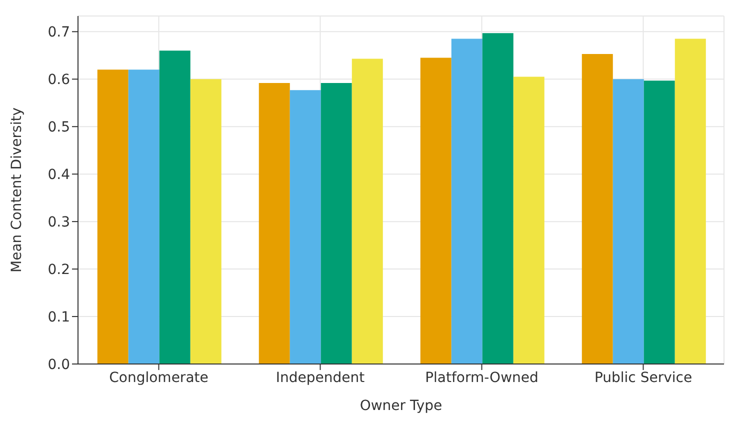 This screenshot has width=746, height=424. What do you see at coordinates (321, 378) in the screenshot?
I see `x-tick-label: Independent` at bounding box center [321, 378].